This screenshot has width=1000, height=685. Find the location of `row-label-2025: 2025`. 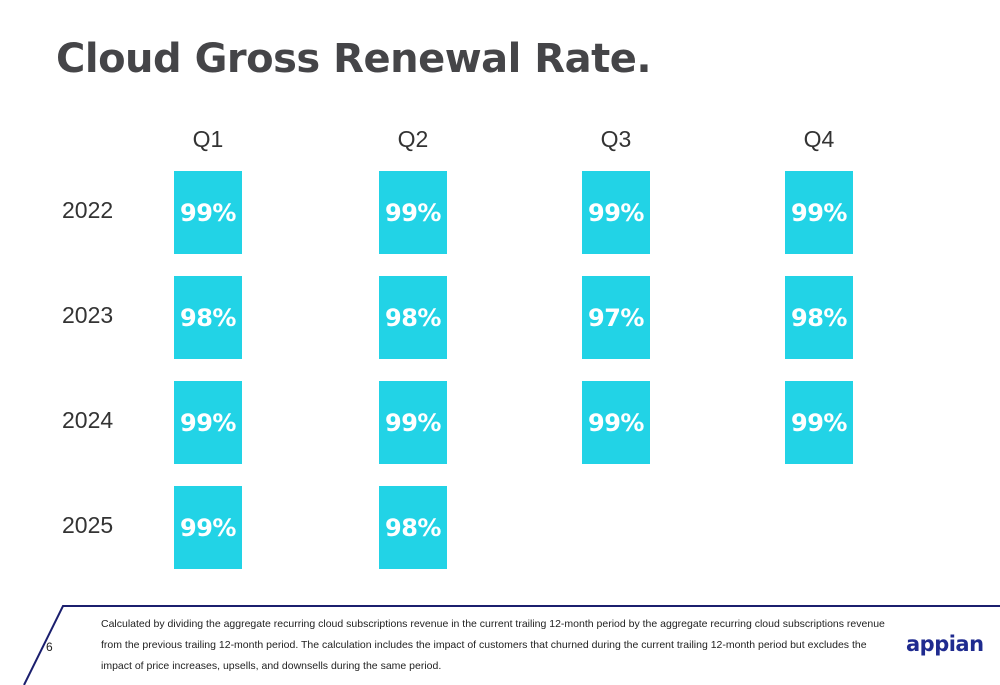

row-label-2025: 2025 is located at coordinates (88, 525).